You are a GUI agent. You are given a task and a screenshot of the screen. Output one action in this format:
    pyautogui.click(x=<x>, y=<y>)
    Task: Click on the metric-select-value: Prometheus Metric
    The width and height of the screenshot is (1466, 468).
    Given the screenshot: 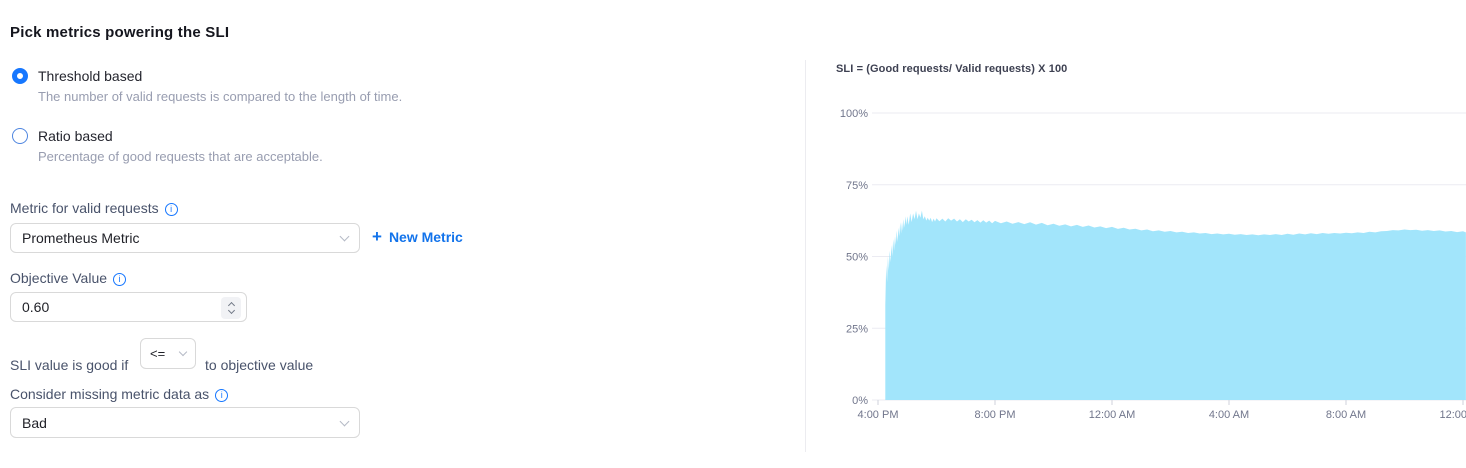 What is the action you would take?
    pyautogui.click(x=81, y=238)
    